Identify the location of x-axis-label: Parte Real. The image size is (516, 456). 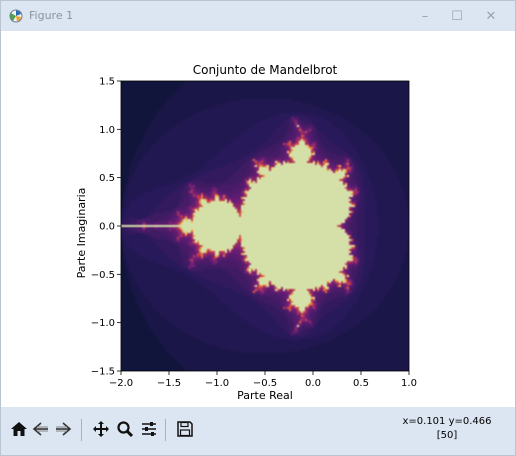
(265, 395).